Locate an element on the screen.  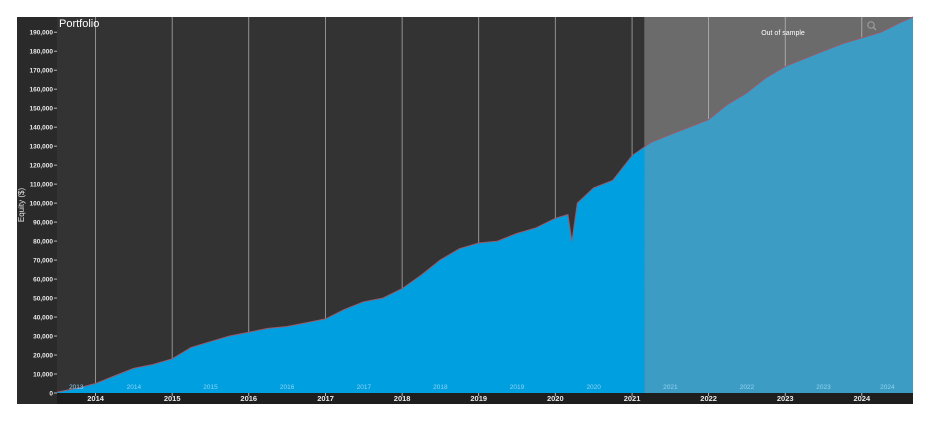
x-tick-label: 2017 is located at coordinates (325, 398).